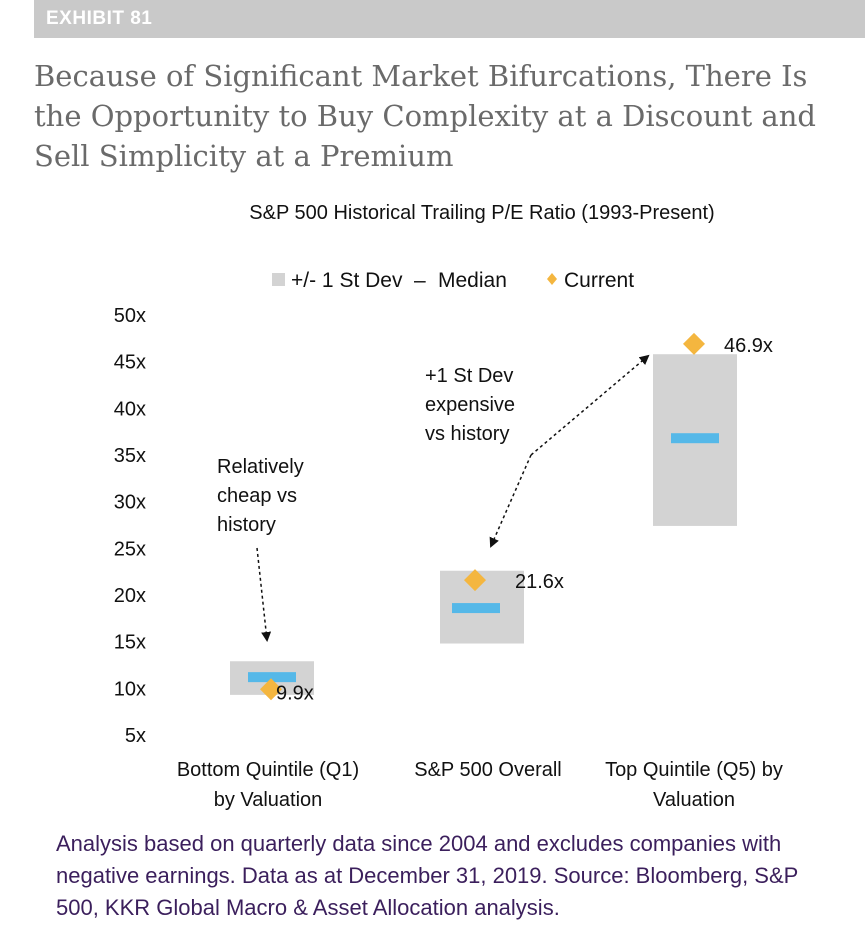 This screenshot has height=952, width=865. What do you see at coordinates (694, 770) in the screenshot?
I see `category-label: Top Quintile (Q5) by` at bounding box center [694, 770].